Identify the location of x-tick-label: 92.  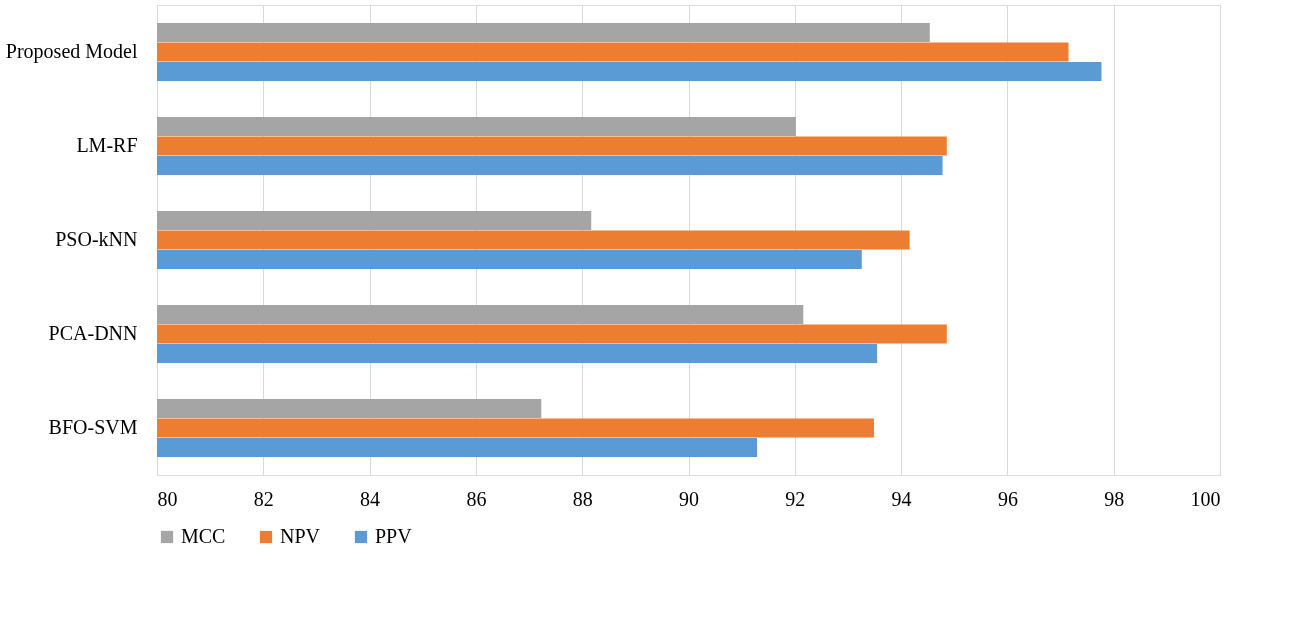
(795, 498).